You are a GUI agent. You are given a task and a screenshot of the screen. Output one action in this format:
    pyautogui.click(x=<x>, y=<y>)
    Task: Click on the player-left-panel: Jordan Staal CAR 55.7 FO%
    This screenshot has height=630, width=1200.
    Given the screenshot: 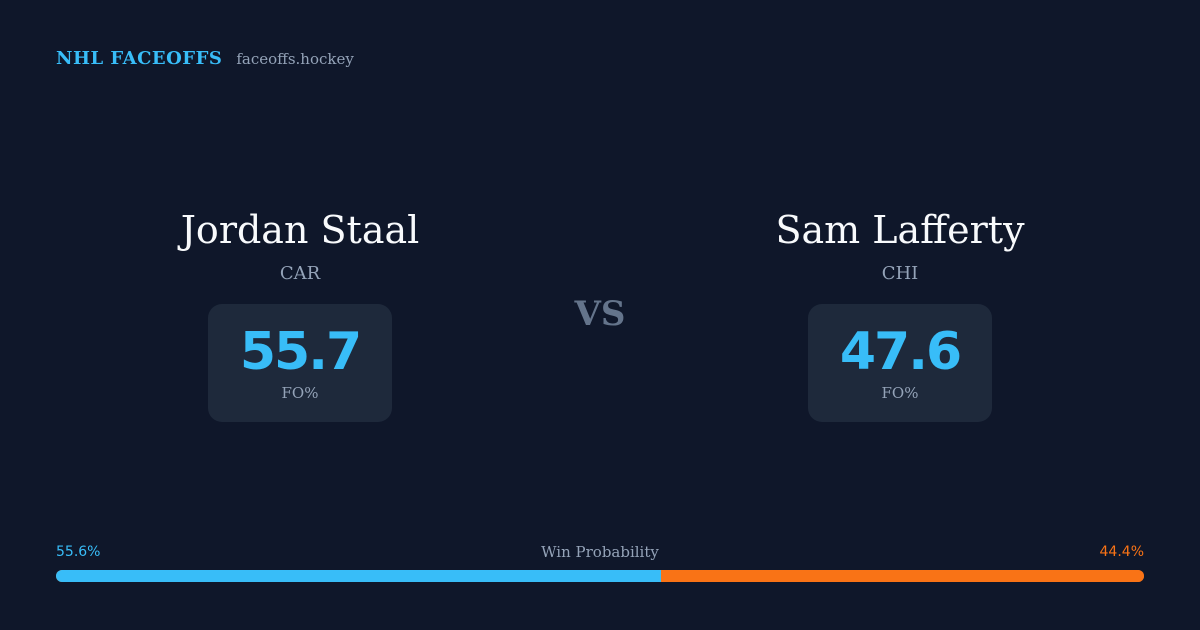 What is the action you would take?
    pyautogui.click(x=300, y=311)
    